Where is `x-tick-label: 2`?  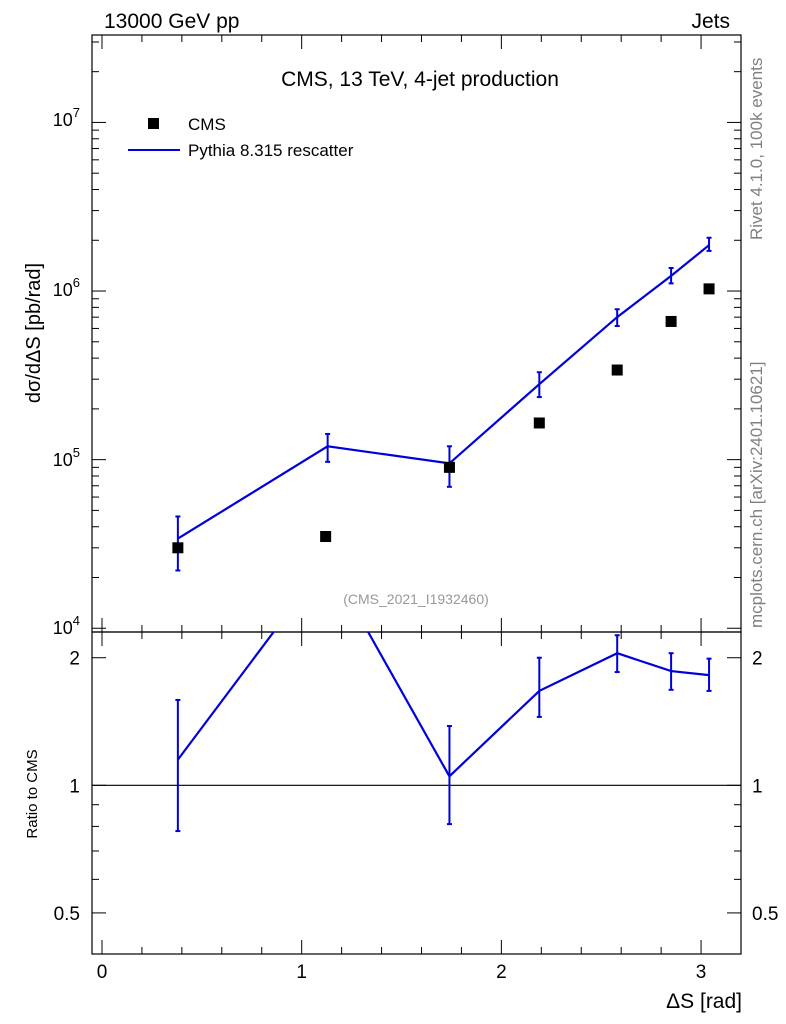
x-tick-label: 2 is located at coordinates (501, 972).